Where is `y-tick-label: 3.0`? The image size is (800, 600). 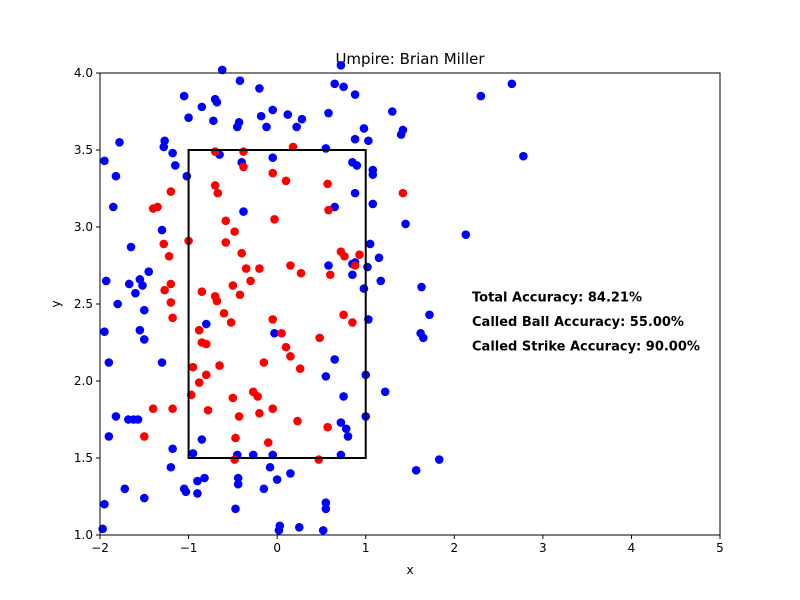 y-tick-label: 3.0 is located at coordinates (83, 227).